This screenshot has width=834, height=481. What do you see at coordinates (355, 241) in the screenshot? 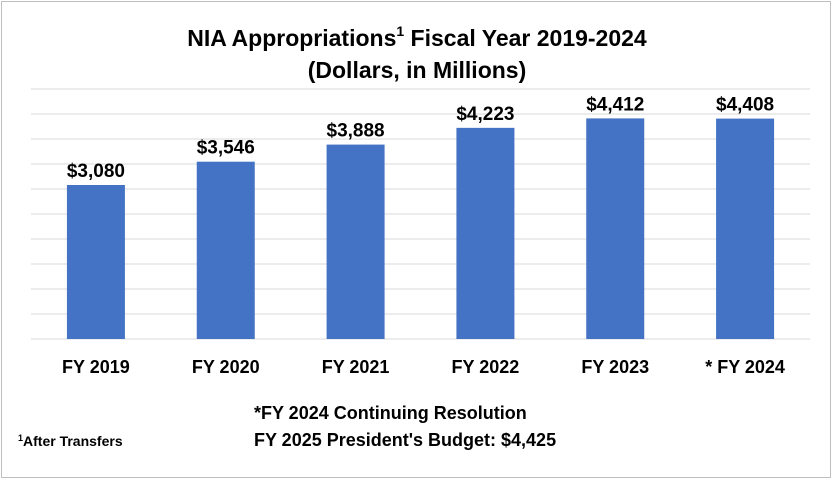
I see `bar-fy-2021` at bounding box center [355, 241].